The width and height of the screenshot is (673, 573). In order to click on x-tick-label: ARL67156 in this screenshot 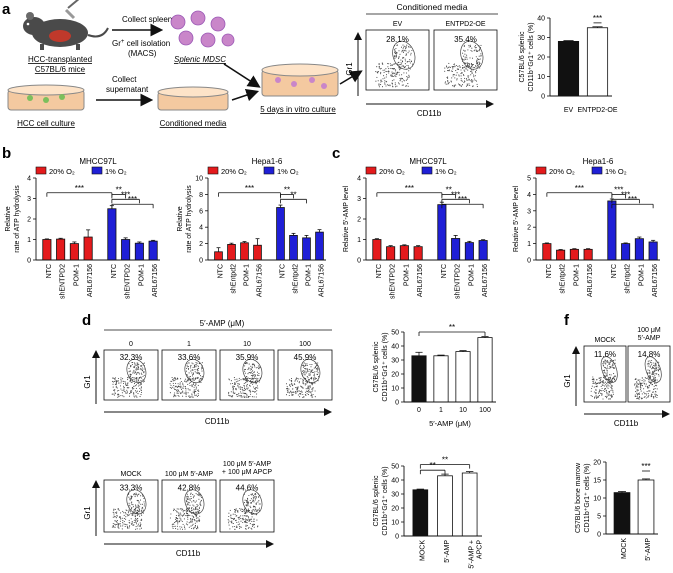, I will do `click(485, 280)`.